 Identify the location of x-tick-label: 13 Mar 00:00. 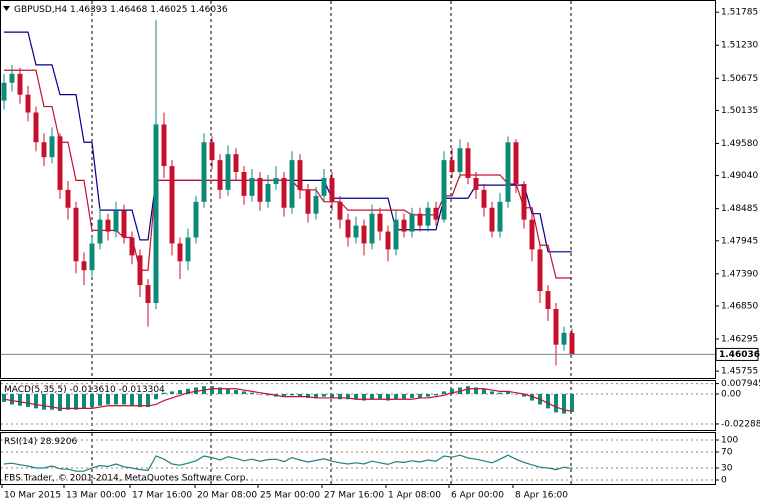
(96, 496).